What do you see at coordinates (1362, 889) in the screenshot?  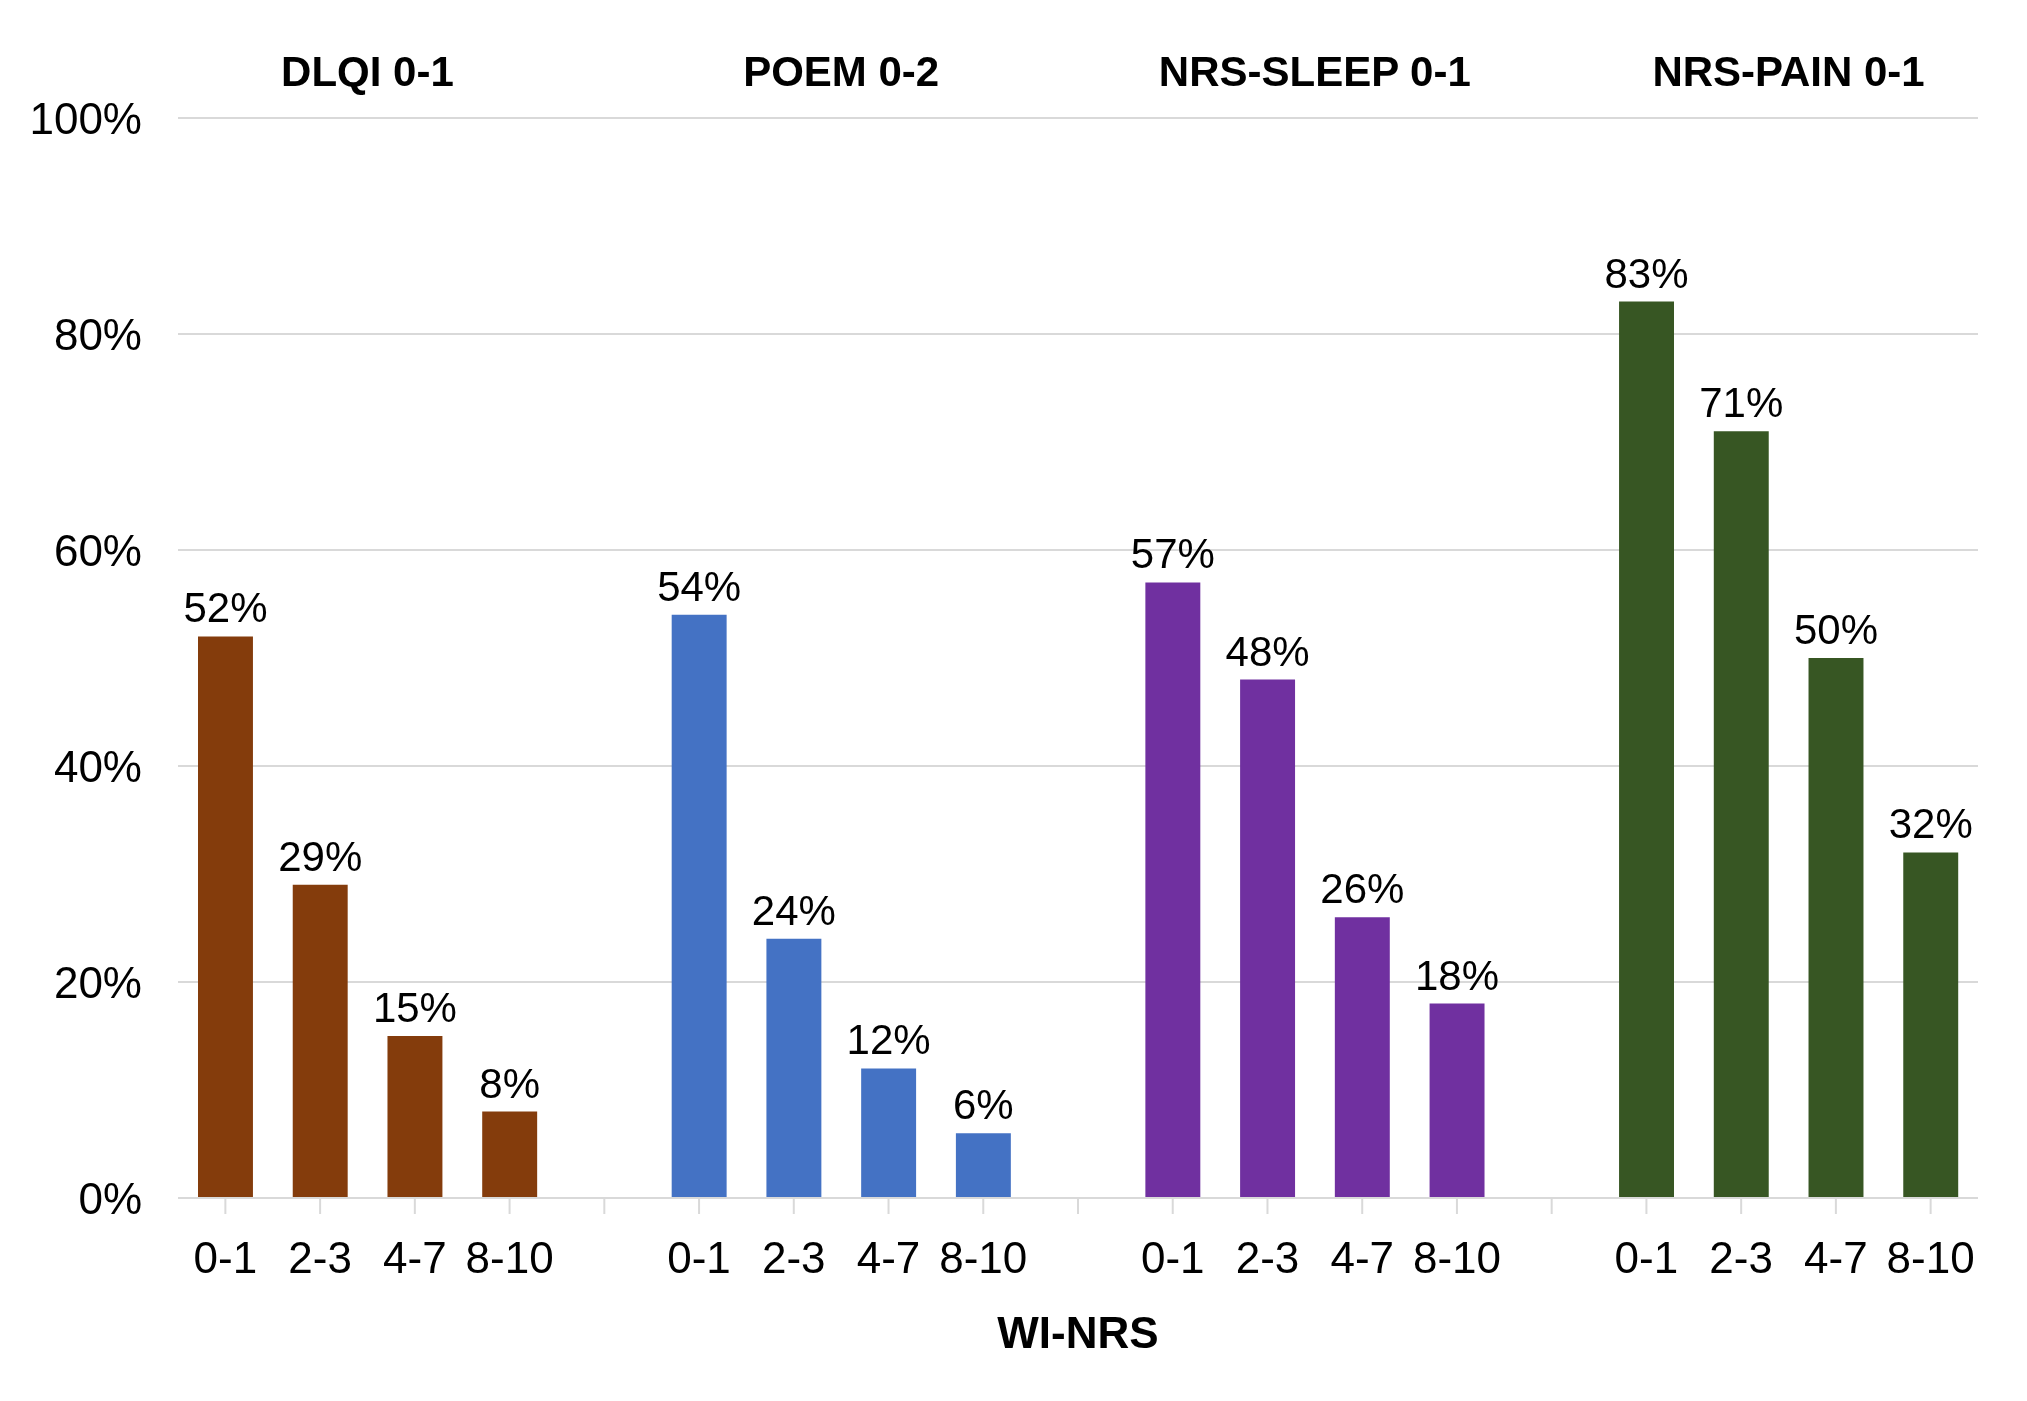 I see `data-label: 26%` at bounding box center [1362, 889].